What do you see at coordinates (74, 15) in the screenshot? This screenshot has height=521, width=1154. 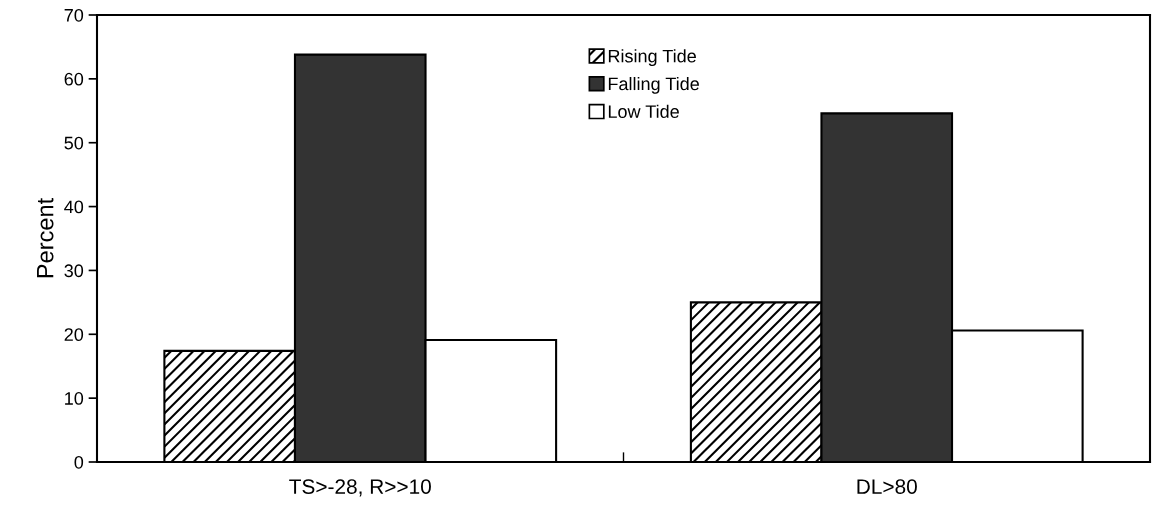 I see `y-tick-label: 70` at bounding box center [74, 15].